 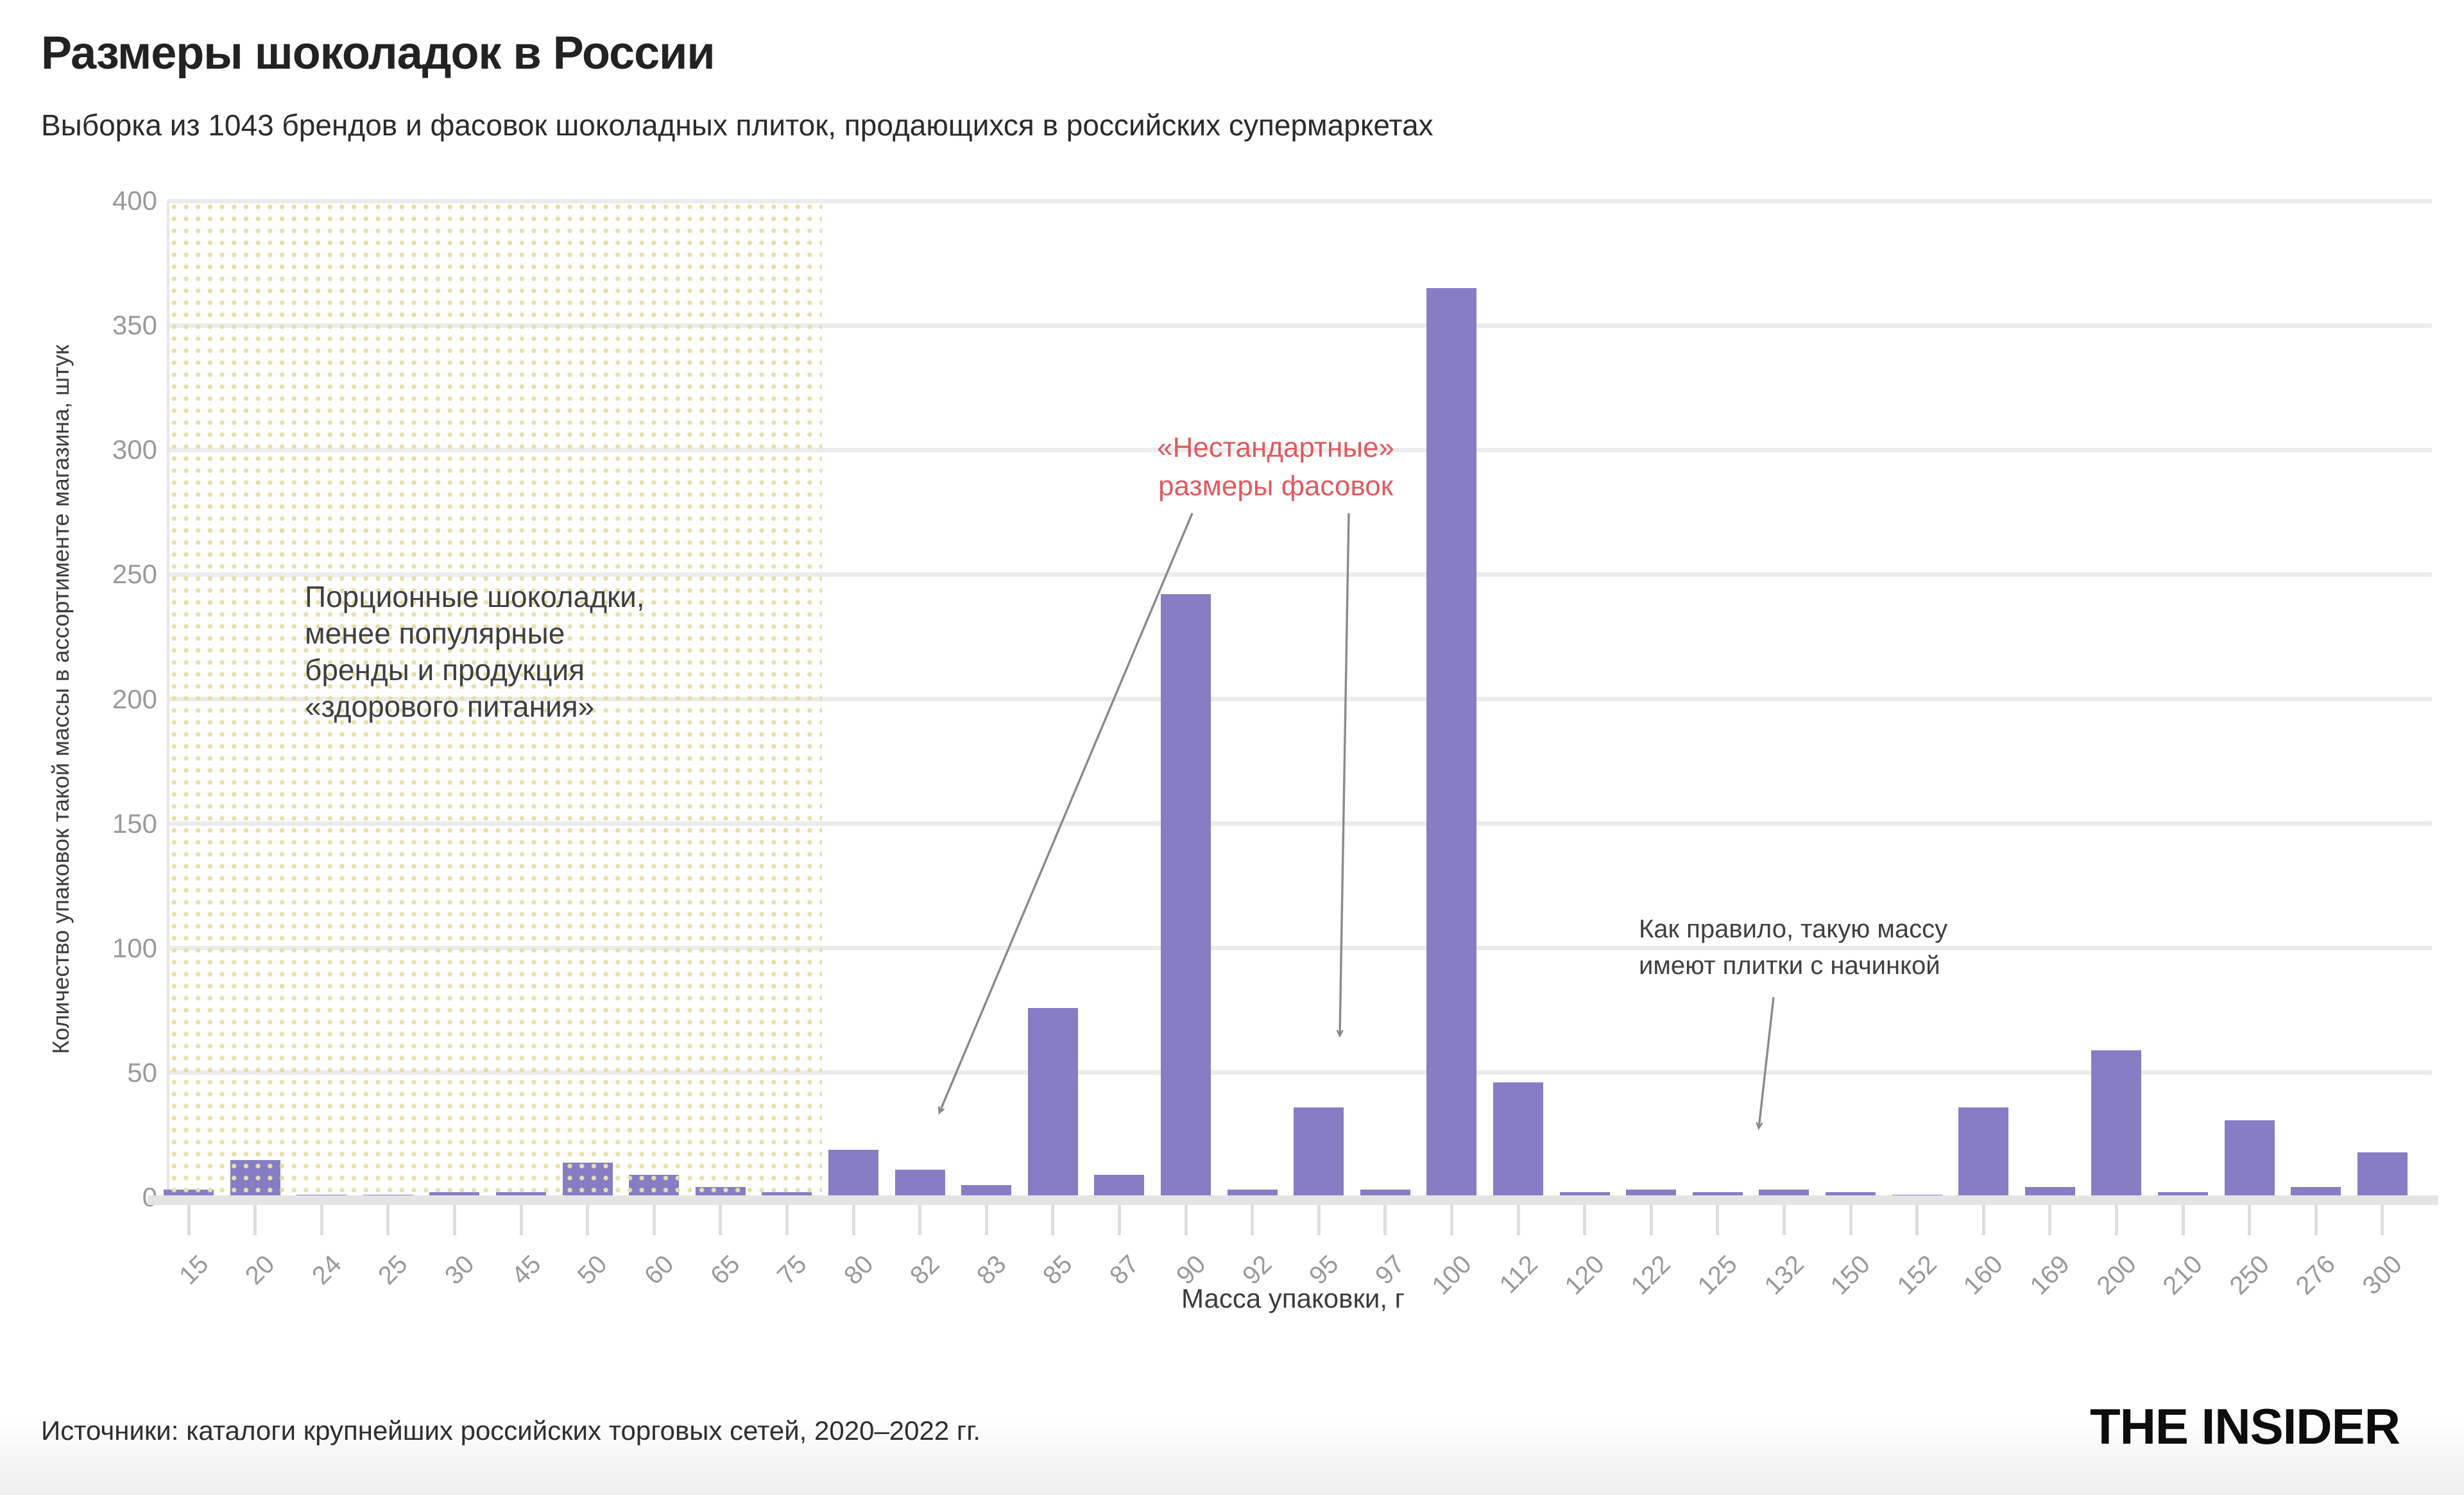 I want to click on y-tick-label-350: 350, so click(x=135, y=325).